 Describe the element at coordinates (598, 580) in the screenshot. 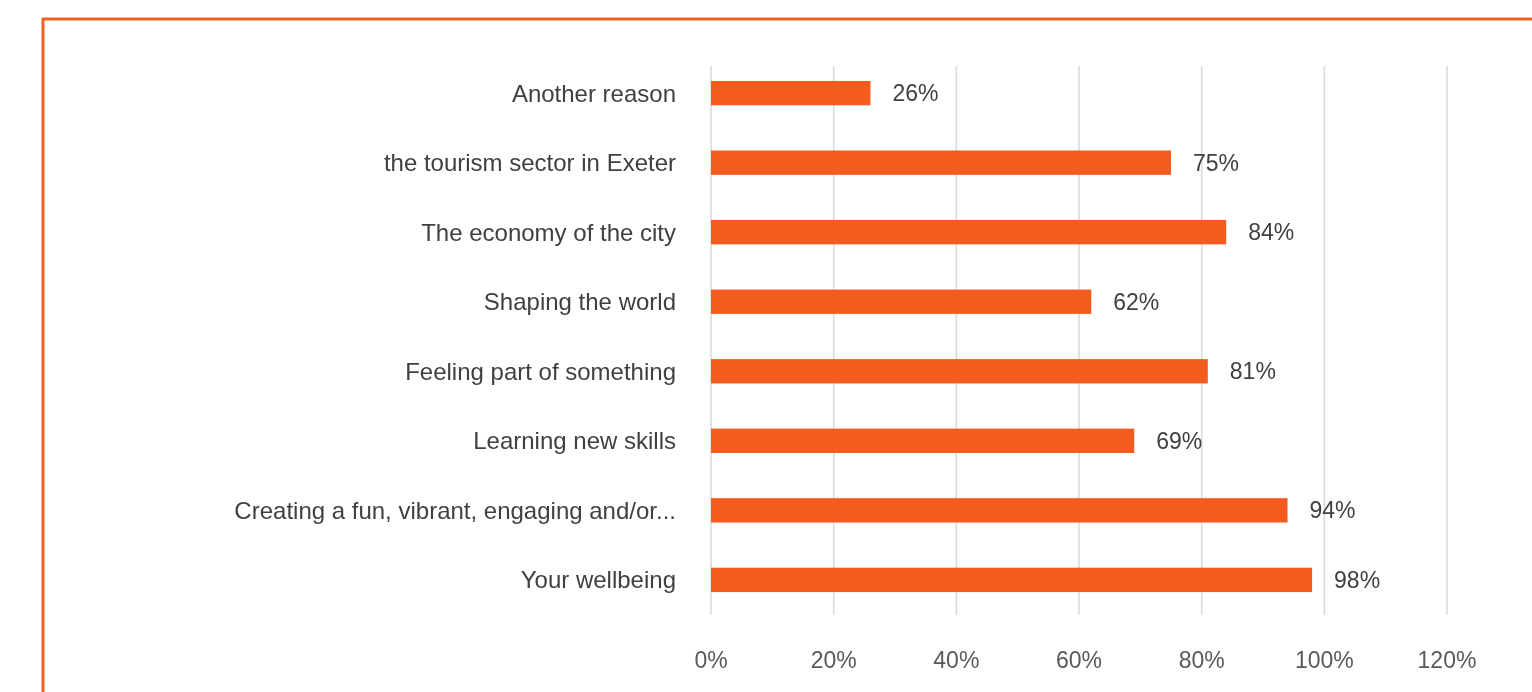

I see `y-tick-label: Your wellbeing` at that location.